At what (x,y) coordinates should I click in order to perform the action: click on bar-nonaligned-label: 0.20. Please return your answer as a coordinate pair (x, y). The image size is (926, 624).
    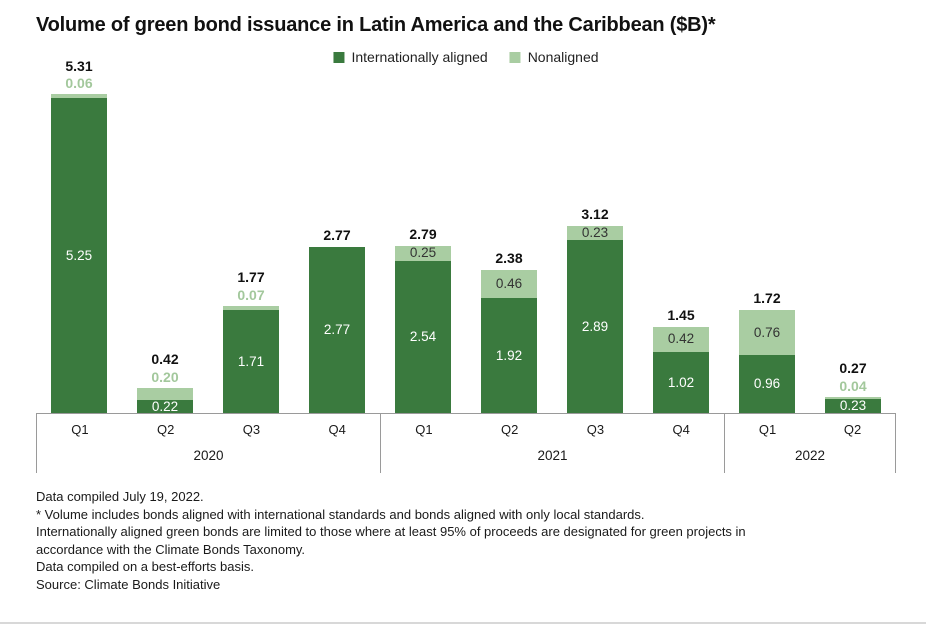
    Looking at the image, I should click on (165, 376).